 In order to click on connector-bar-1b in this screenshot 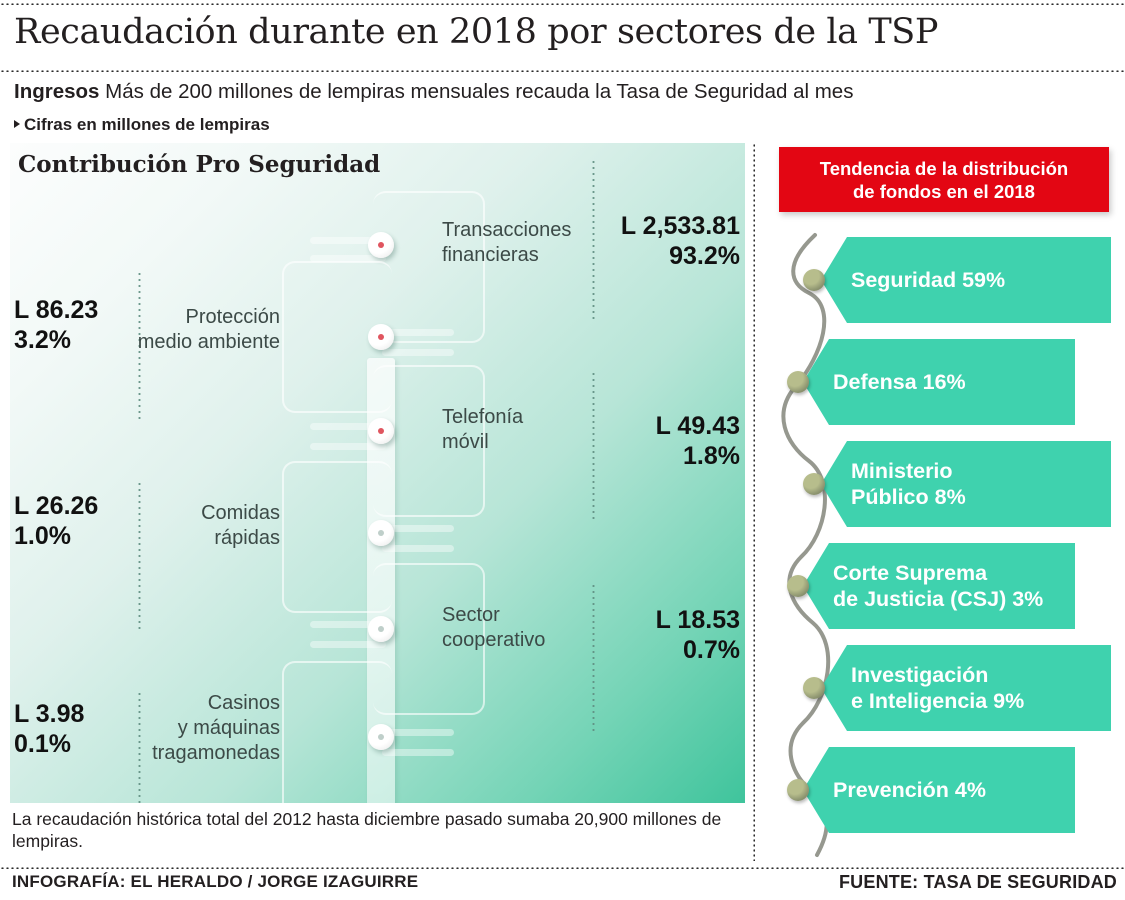, I will do `click(348, 258)`.